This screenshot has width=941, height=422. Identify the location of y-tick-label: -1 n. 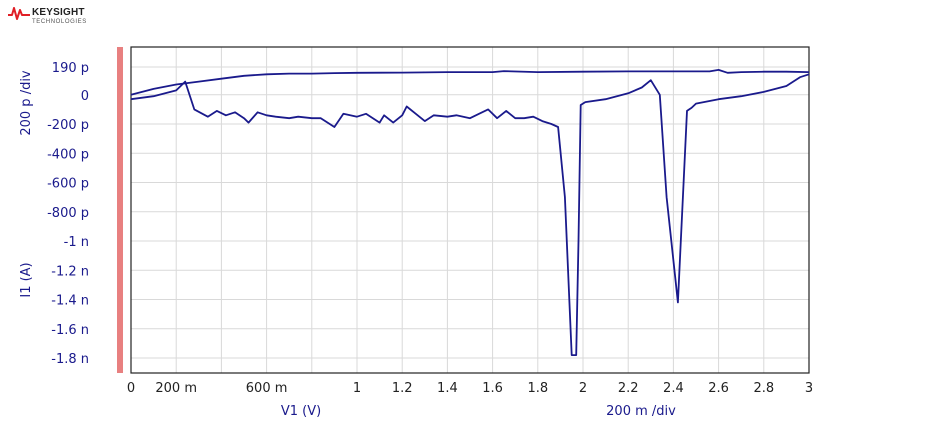
(76, 242).